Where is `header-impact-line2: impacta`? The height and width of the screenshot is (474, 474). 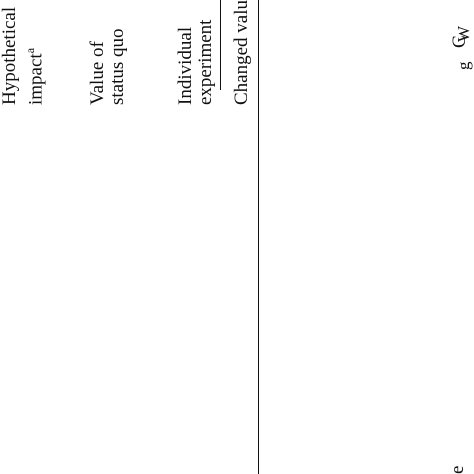
header-impact-line2: impacta is located at coordinates (33, 76).